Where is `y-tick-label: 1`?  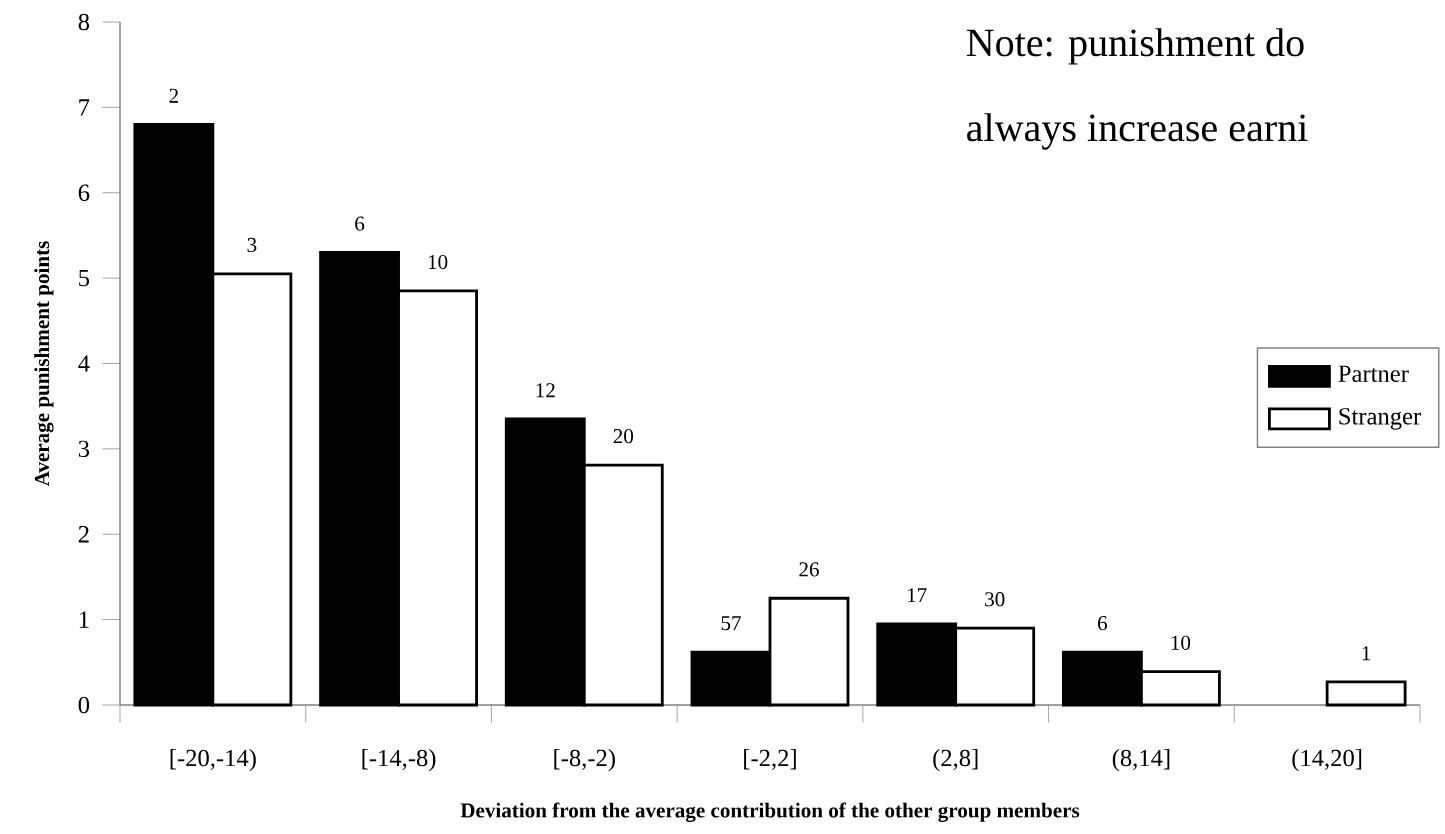 y-tick-label: 1 is located at coordinates (84, 619).